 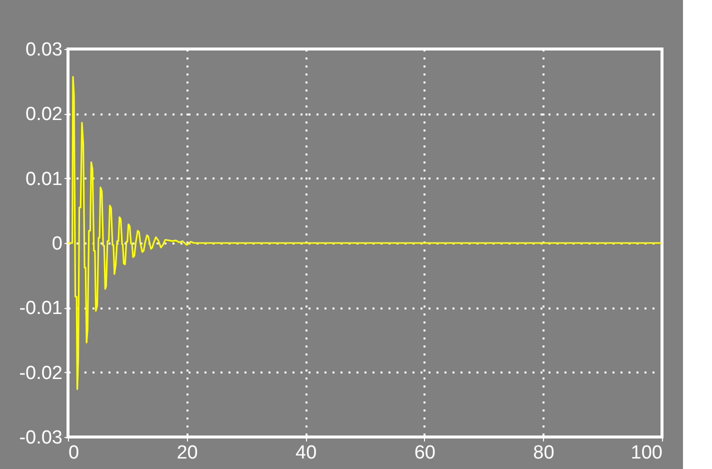 What do you see at coordinates (40, 309) in the screenshot?
I see `y-tick-label: -0.01` at bounding box center [40, 309].